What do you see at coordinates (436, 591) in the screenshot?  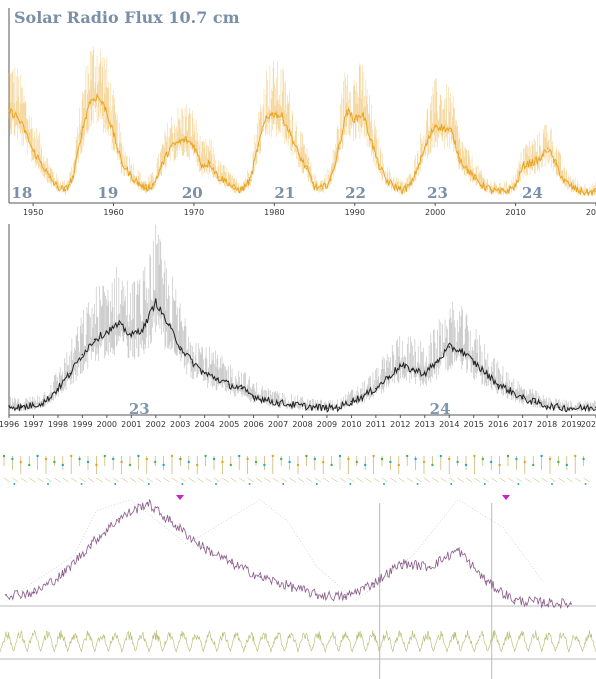 I see `vertical-lines` at bounding box center [436, 591].